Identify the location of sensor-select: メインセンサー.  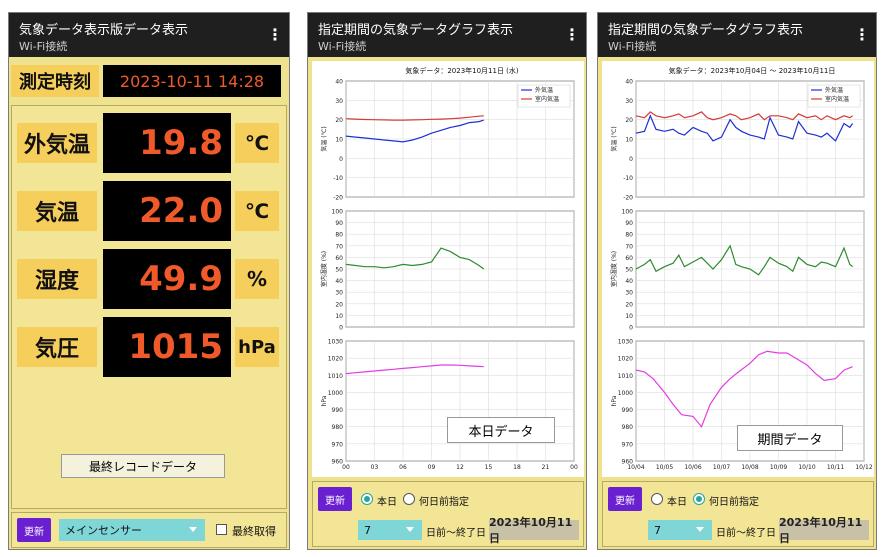
(132, 530).